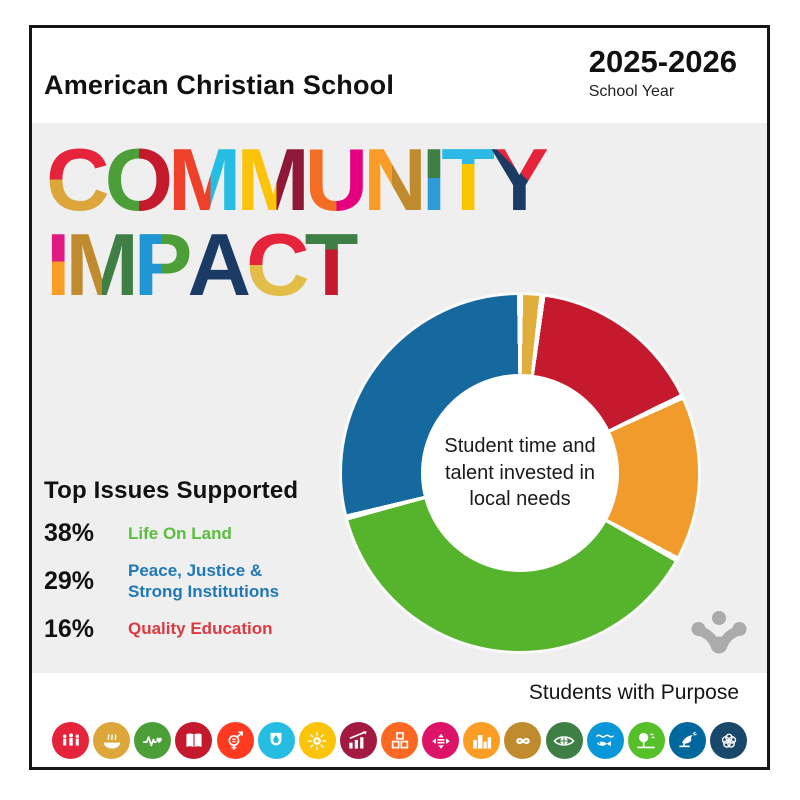 The height and width of the screenshot is (800, 800). I want to click on issue-percent: 38%, so click(69, 533).